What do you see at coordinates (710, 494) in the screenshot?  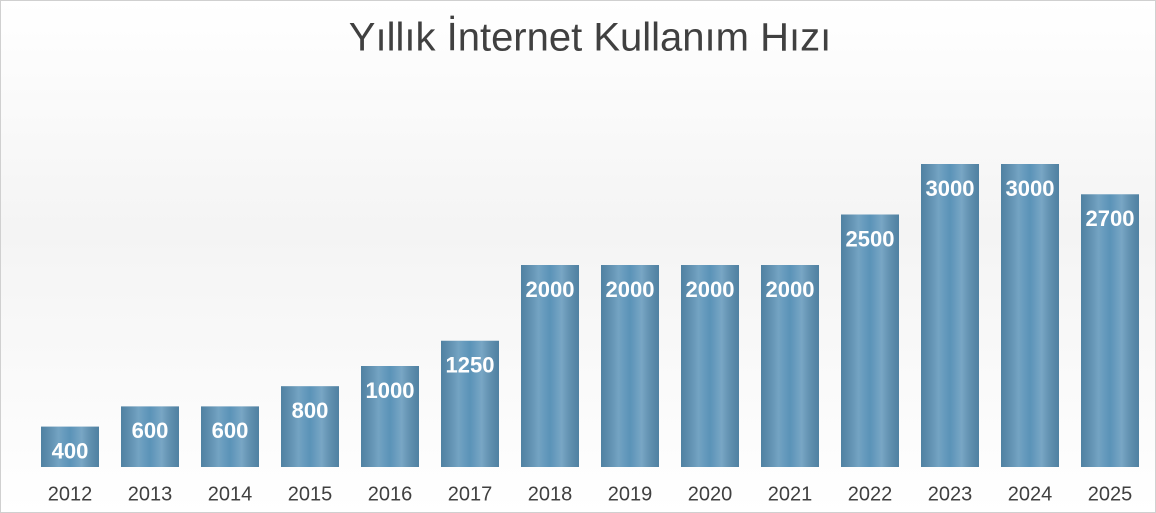 I see `x-tick-label: 2020` at bounding box center [710, 494].